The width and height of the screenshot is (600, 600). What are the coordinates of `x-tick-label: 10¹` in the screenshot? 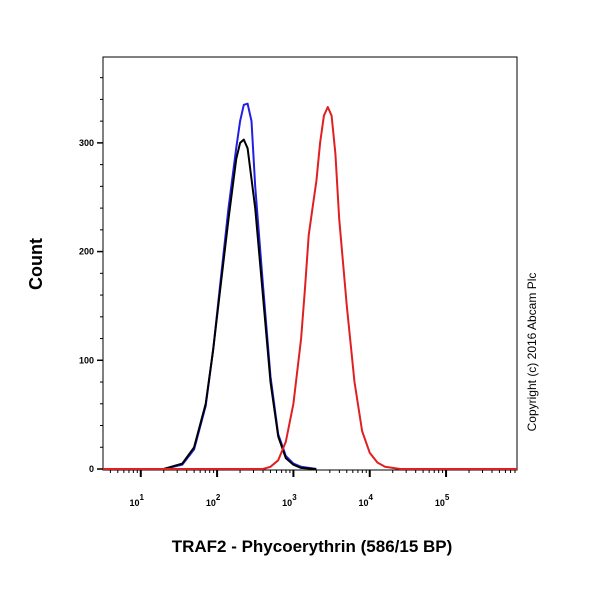 It's located at (137, 500).